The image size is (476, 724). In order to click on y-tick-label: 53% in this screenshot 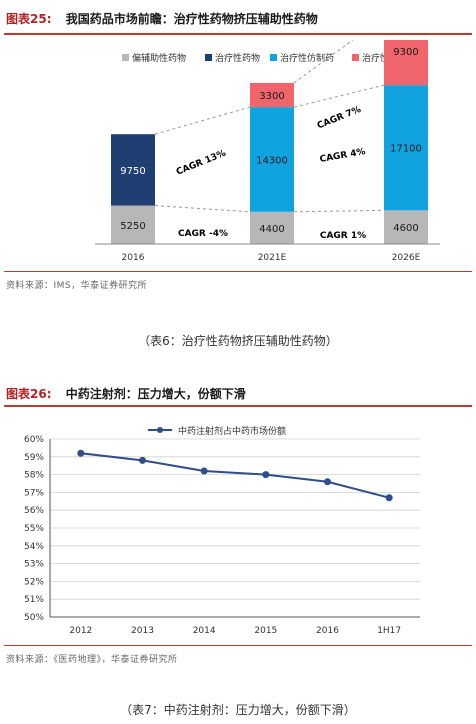, I will do `click(34, 565)`.